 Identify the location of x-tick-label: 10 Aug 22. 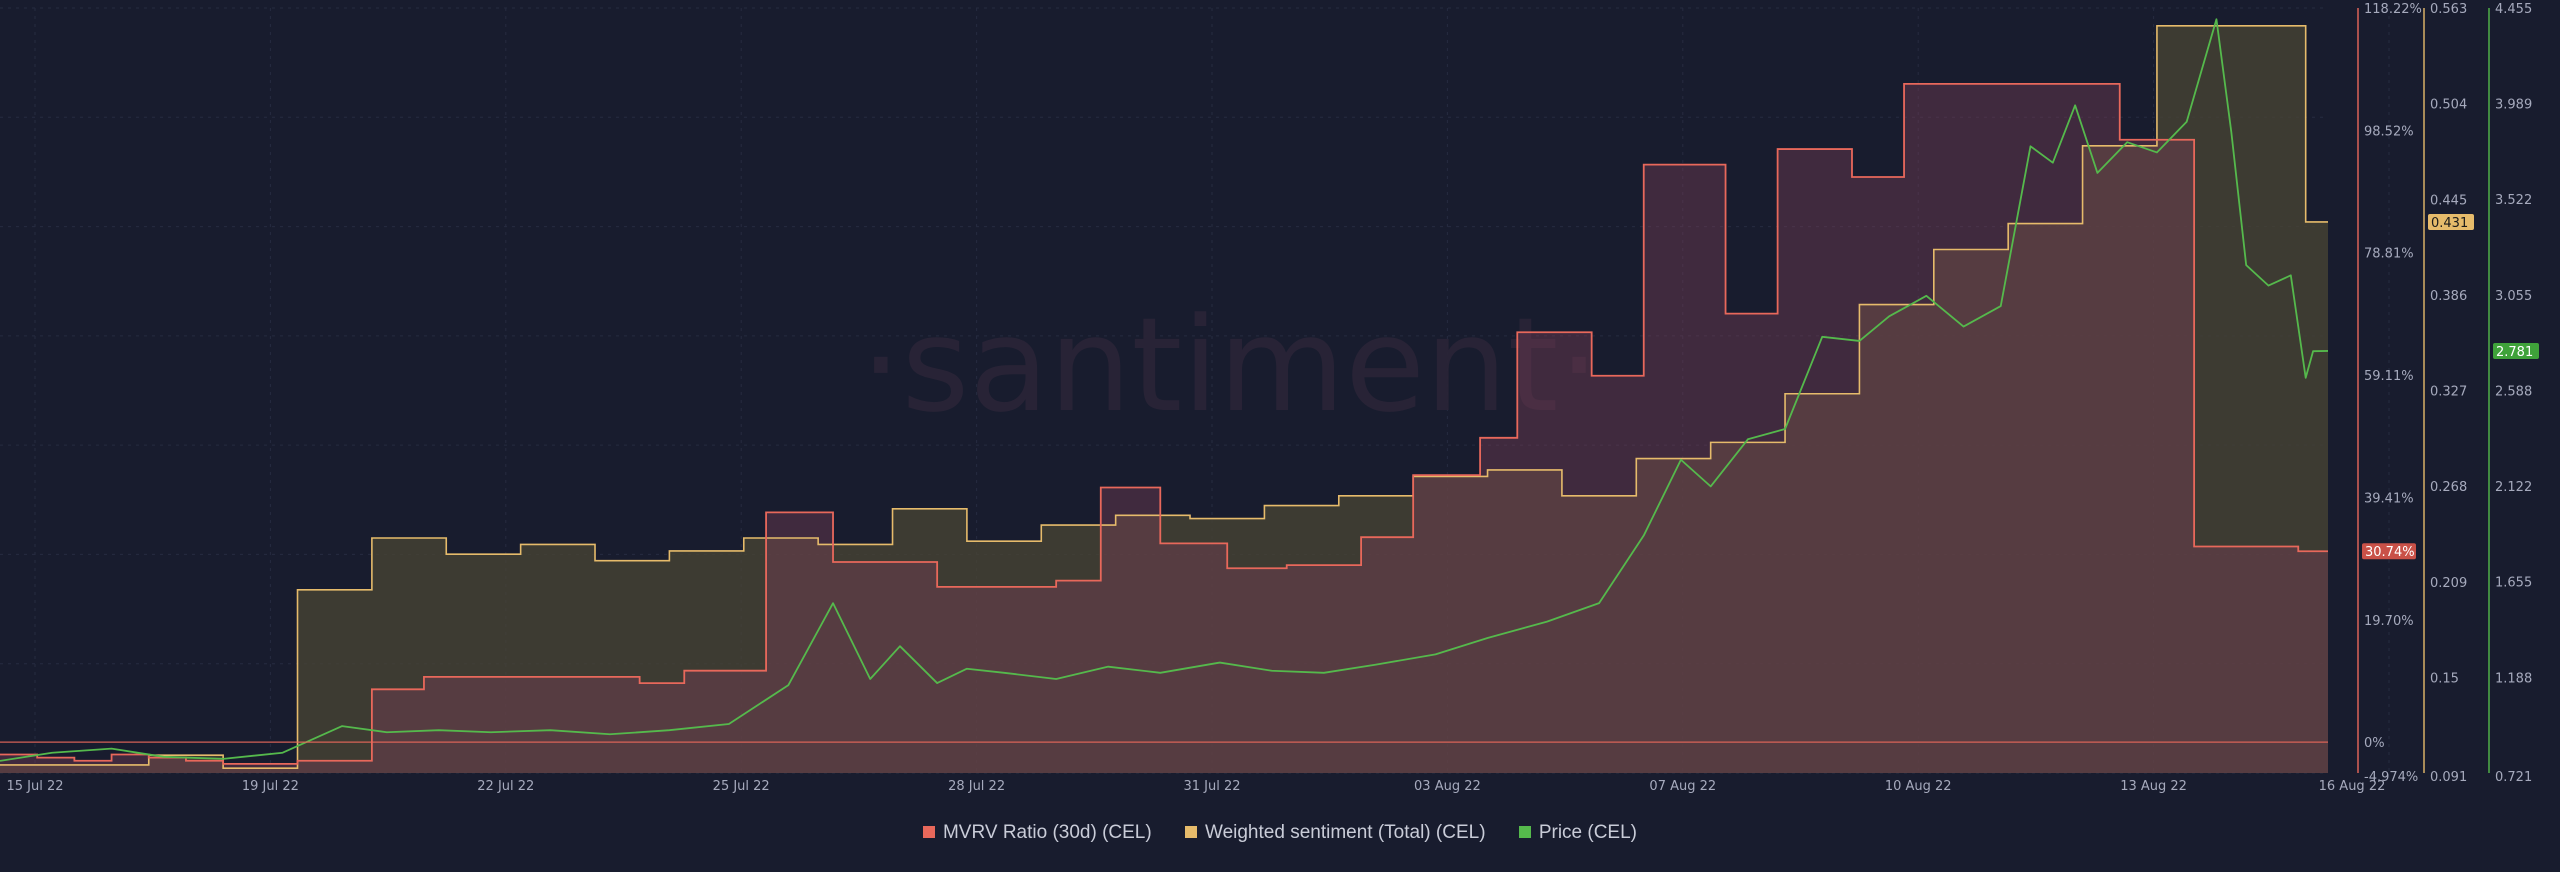
(1918, 786).